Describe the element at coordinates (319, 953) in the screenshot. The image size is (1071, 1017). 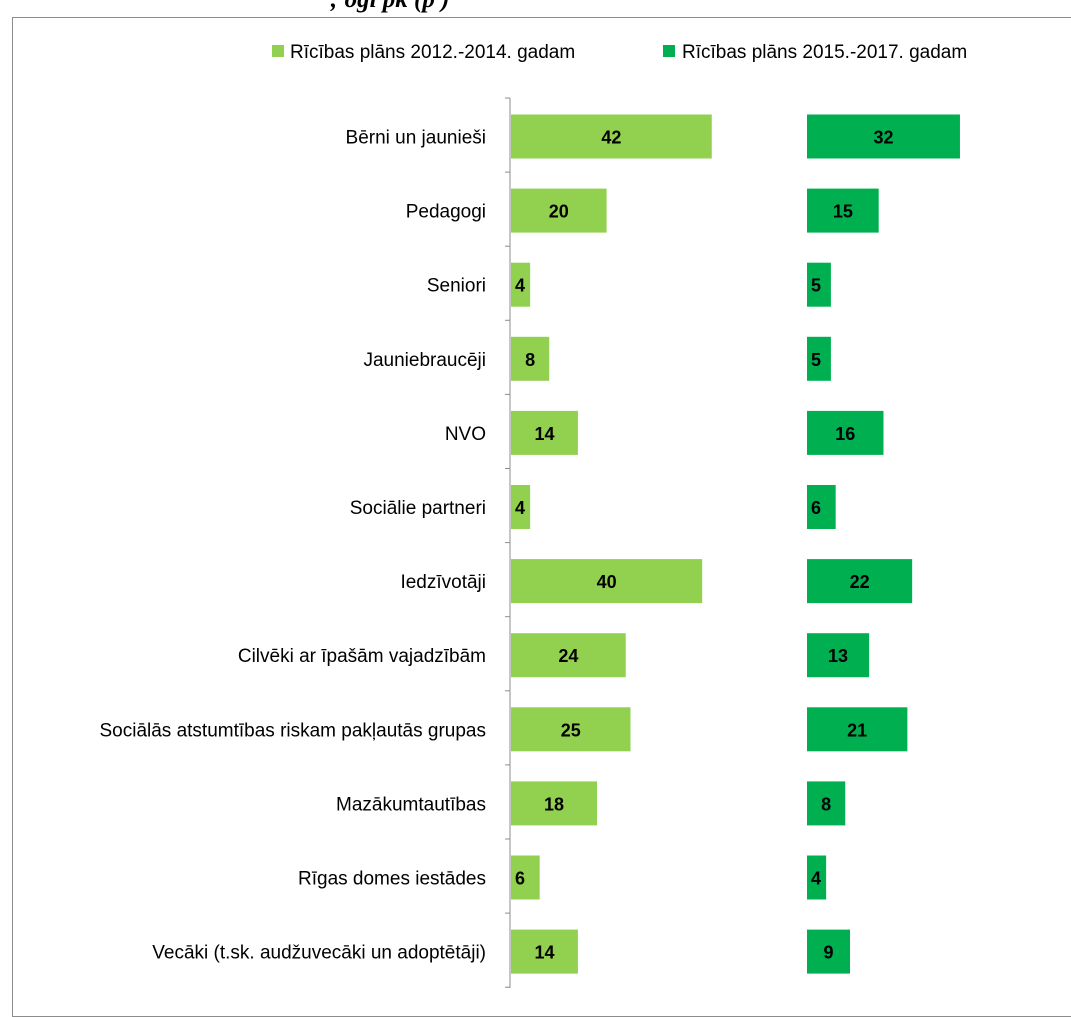
I see `category-label: Vecāki (t.sk. audžuvecāki un adoptētāji)` at that location.